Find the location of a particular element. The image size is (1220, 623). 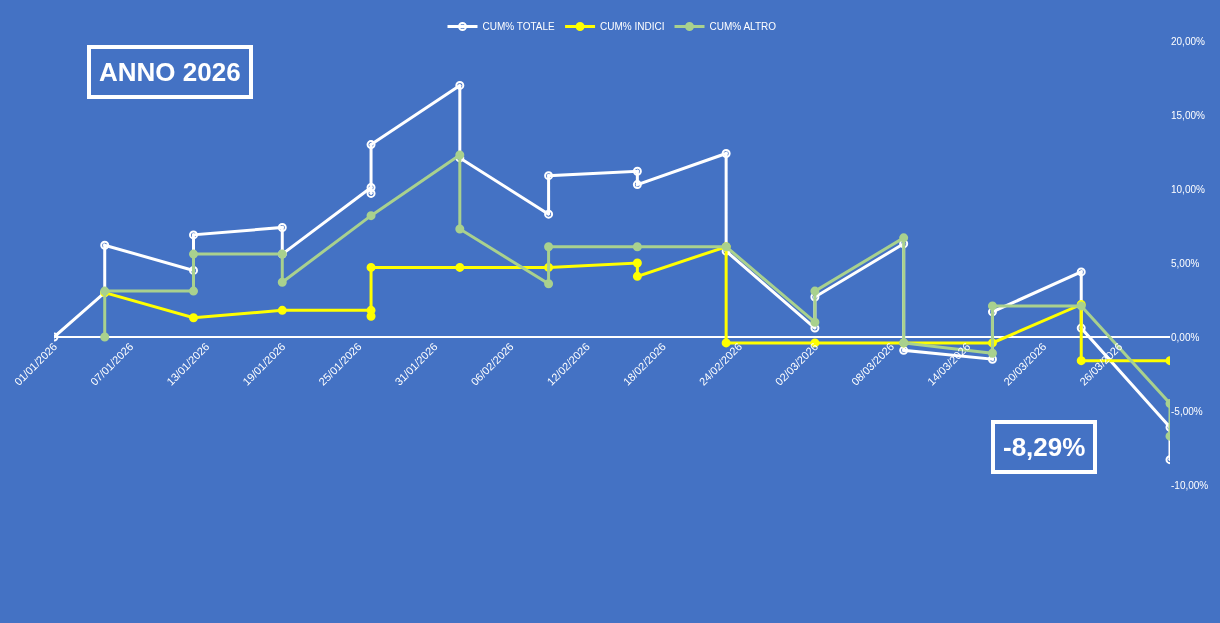

annotation: ANNO 2026 is located at coordinates (170, 72).